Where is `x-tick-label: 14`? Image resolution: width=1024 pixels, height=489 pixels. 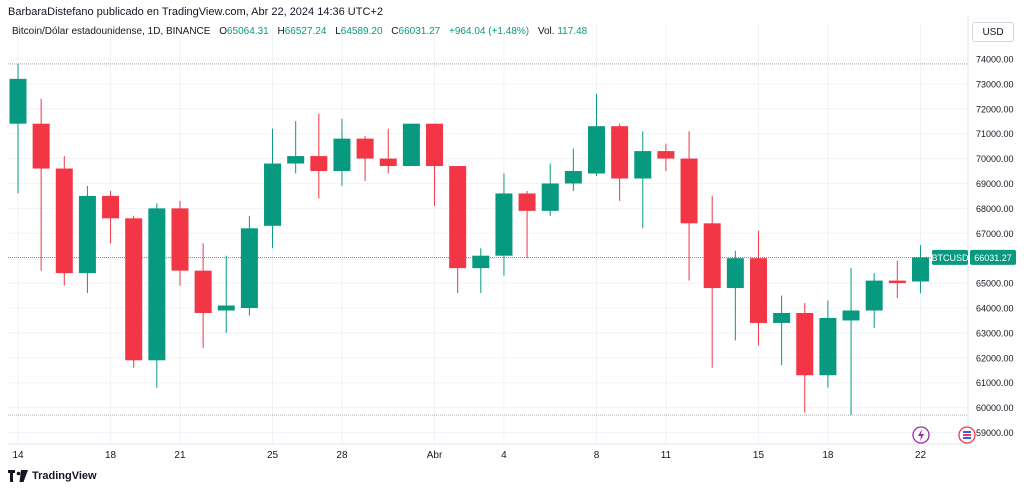
x-tick-label: 14 is located at coordinates (18, 455).